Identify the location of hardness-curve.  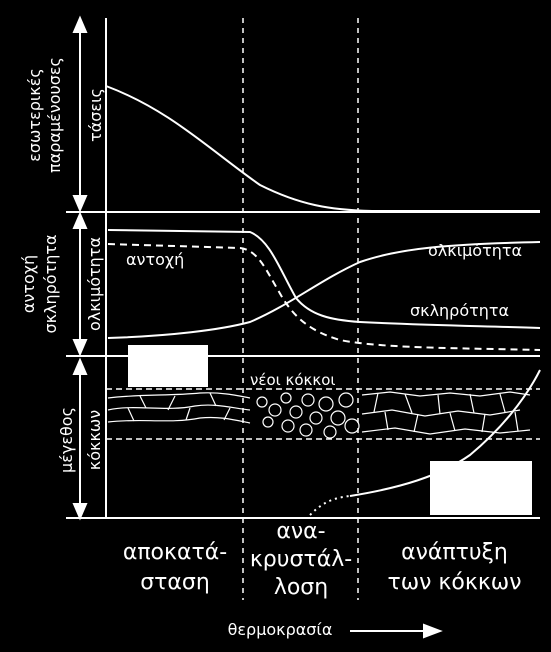
(324, 279).